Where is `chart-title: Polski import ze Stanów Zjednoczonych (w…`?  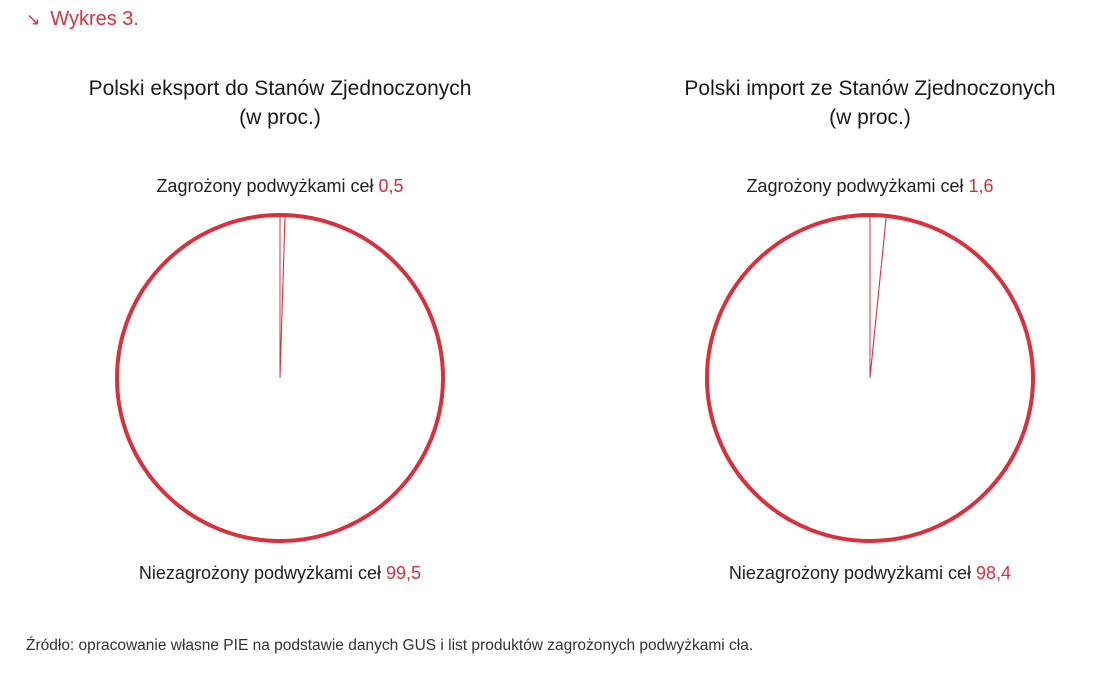
chart-title: Polski import ze Stanów Zjednoczonych (w… is located at coordinates (870, 103).